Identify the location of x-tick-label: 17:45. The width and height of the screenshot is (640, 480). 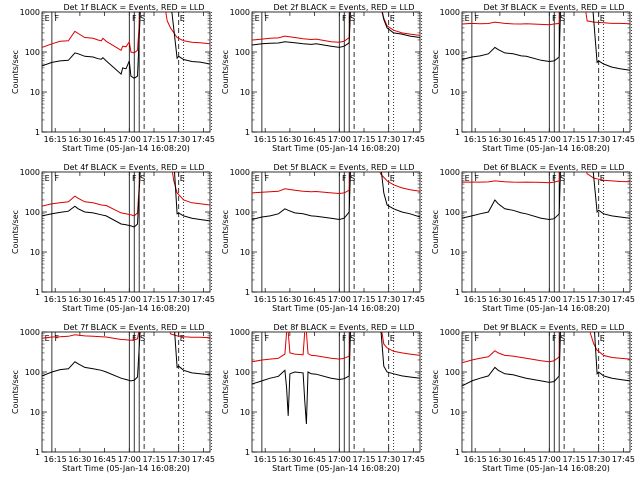
(203, 459).